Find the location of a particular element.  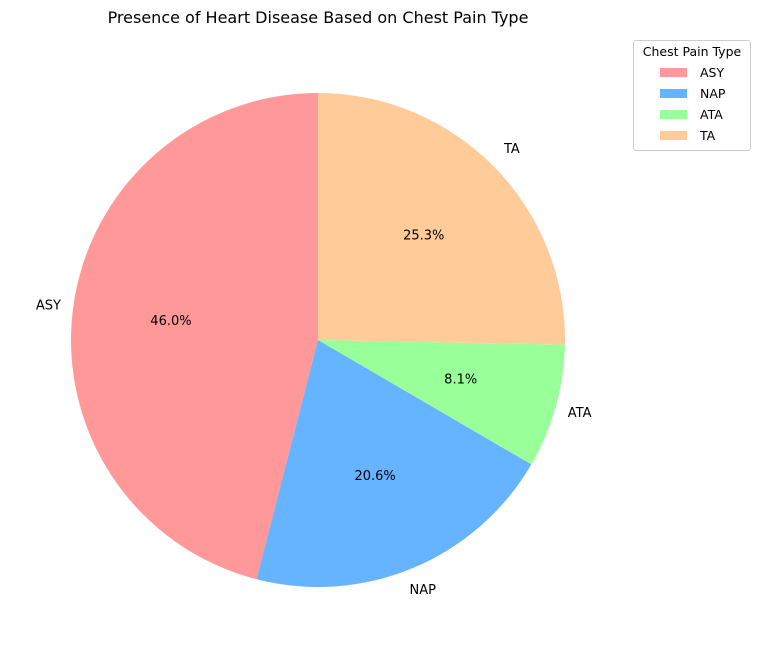

legend-label-ata: ATA is located at coordinates (711, 114).